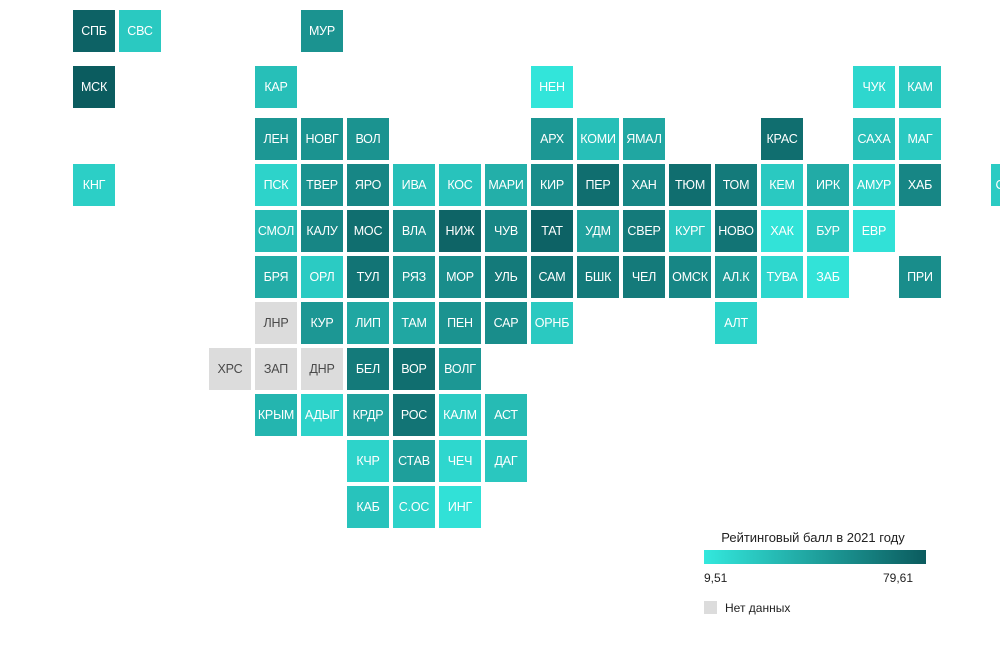  What do you see at coordinates (322, 231) in the screenshot?
I see `region-tile: КАЛУ` at bounding box center [322, 231].